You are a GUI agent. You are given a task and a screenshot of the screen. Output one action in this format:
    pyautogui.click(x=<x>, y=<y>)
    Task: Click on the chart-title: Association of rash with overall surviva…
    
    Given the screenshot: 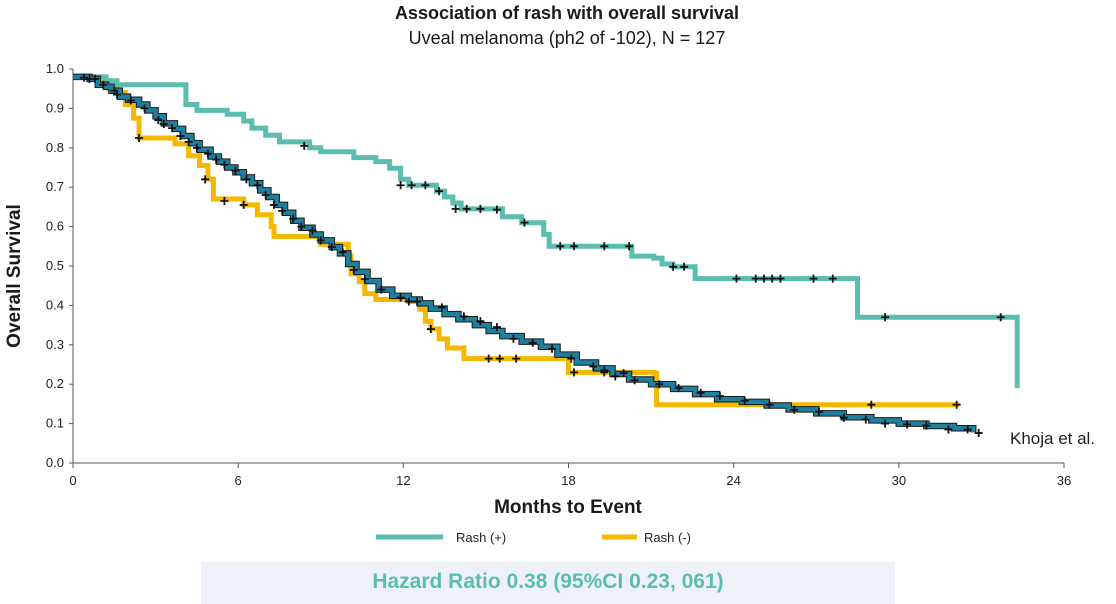 What is the action you would take?
    pyautogui.click(x=567, y=13)
    